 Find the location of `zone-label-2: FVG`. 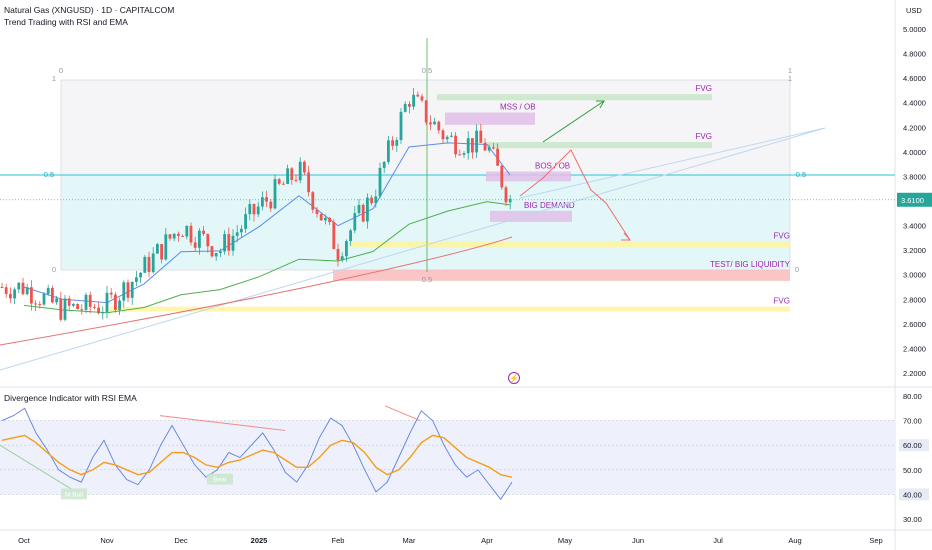

zone-label-2: FVG is located at coordinates (704, 136).